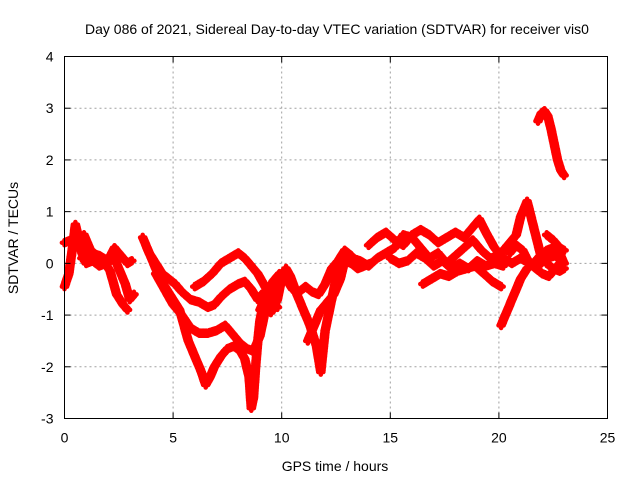  I want to click on series-sat-n, so click(462, 276).